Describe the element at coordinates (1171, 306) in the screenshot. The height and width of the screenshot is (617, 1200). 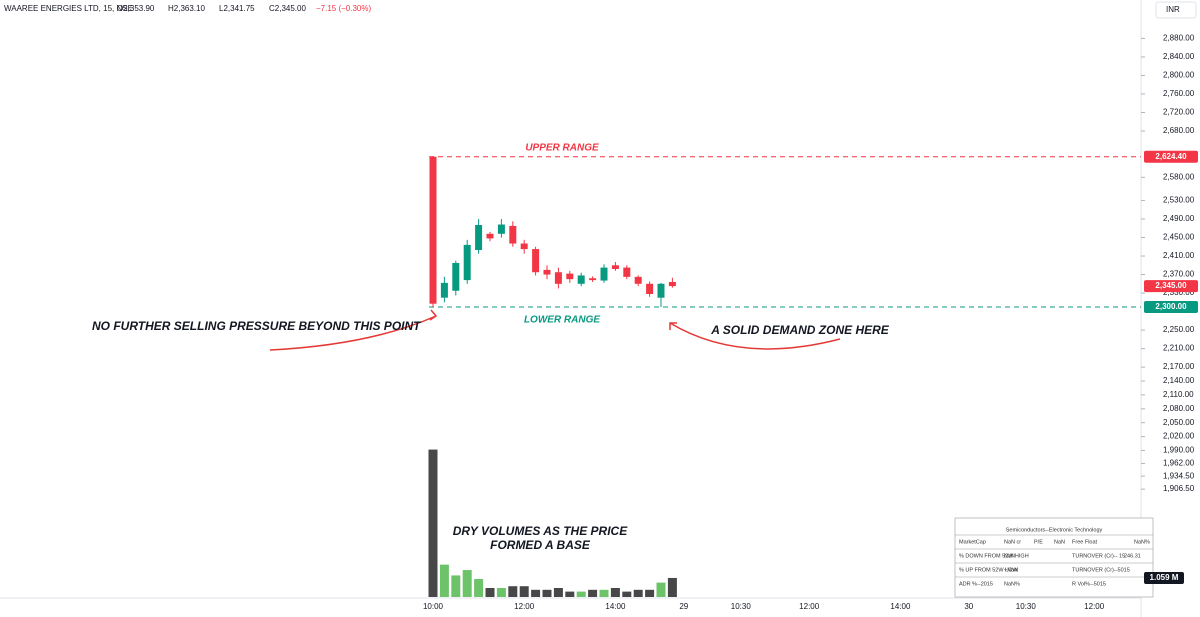
I see `price-label: 2,300.00` at that location.